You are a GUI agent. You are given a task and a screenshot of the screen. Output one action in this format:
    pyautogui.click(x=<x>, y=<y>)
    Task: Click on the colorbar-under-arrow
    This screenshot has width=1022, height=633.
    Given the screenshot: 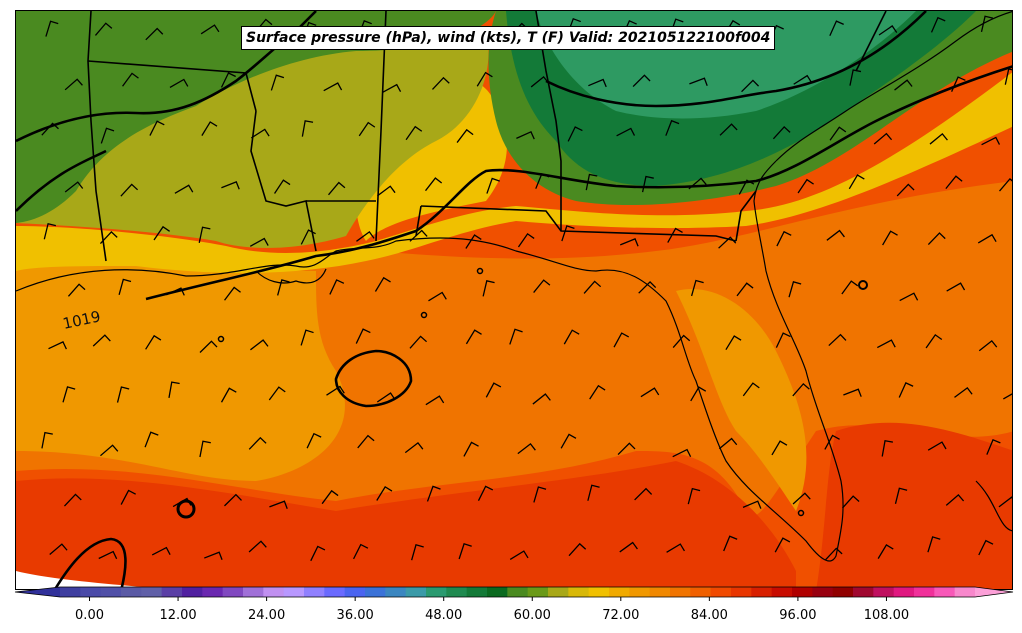 What is the action you would take?
    pyautogui.click(x=37, y=592)
    